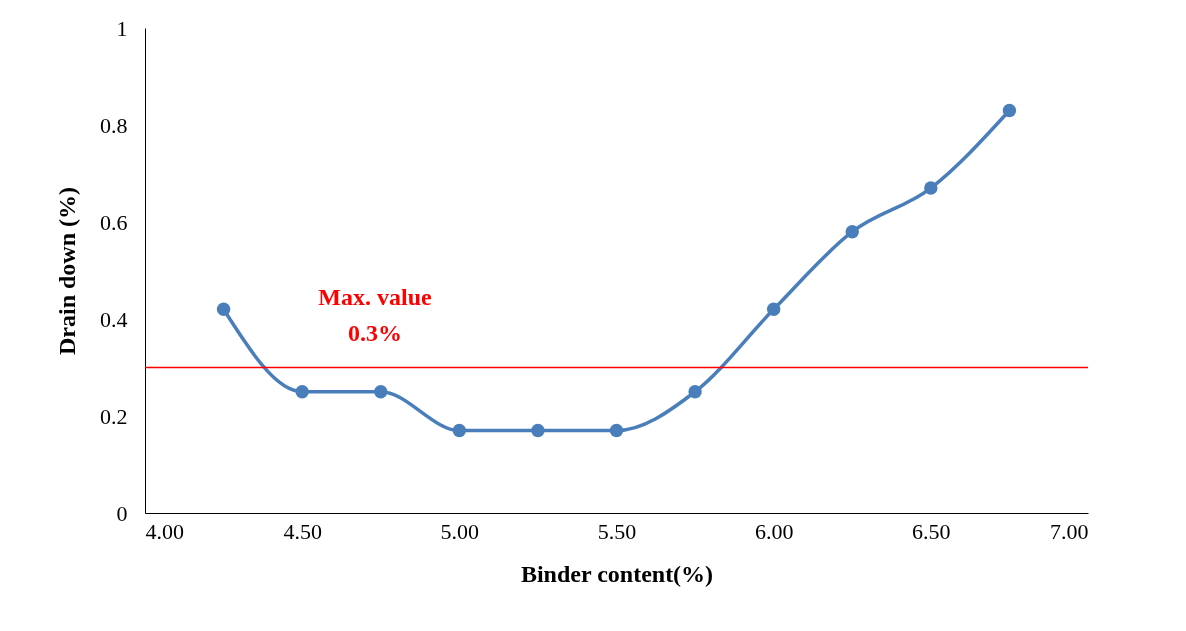  What do you see at coordinates (164, 531) in the screenshot?
I see `x-tick-label: 4.00` at bounding box center [164, 531].